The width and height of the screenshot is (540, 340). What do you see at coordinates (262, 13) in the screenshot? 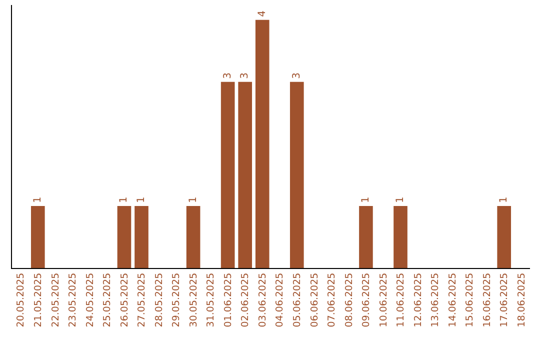
I see `data-label: 4` at bounding box center [262, 13].